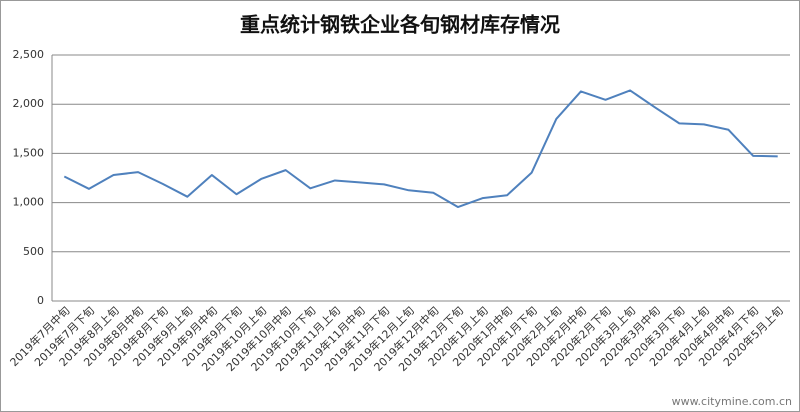 This screenshot has width=800, height=412. What do you see at coordinates (29, 103) in the screenshot?
I see `y-tick-label: 2,000` at bounding box center [29, 103].